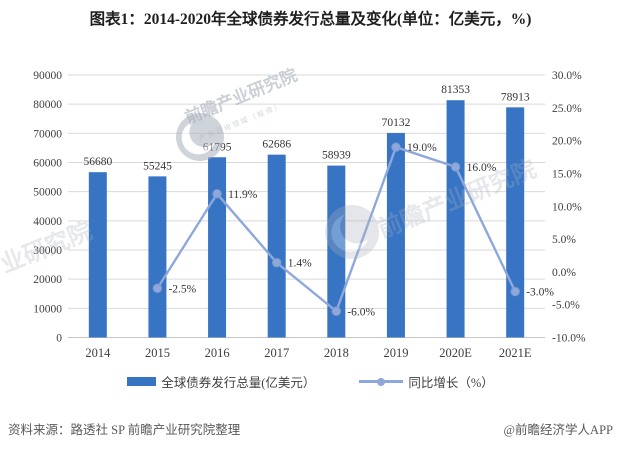 The width and height of the screenshot is (621, 453). What do you see at coordinates (59, 339) in the screenshot?
I see `left-axis-tick-label: 0` at bounding box center [59, 339].